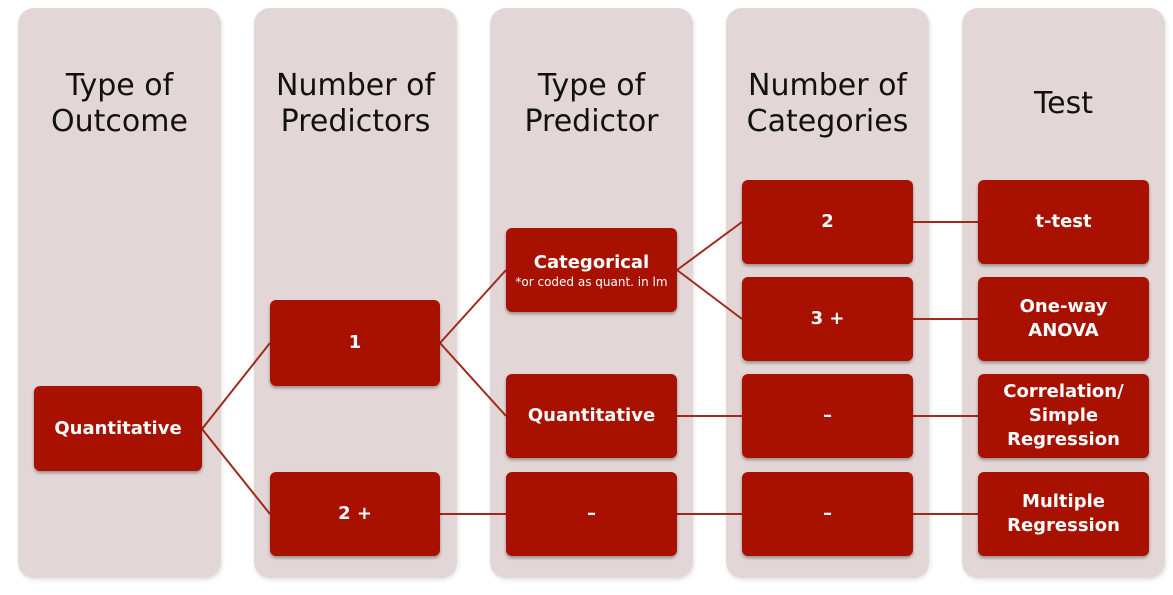 This screenshot has height=595, width=1173. Describe the element at coordinates (1063, 330) in the screenshot. I see `node-label: ANOVA` at that location.